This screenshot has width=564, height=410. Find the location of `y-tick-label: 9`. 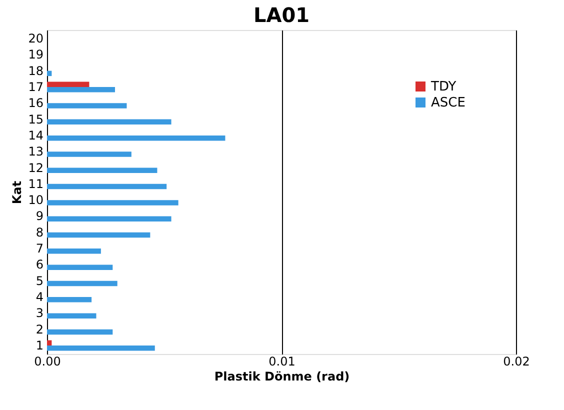

y-tick-label: 9 is located at coordinates (40, 216).